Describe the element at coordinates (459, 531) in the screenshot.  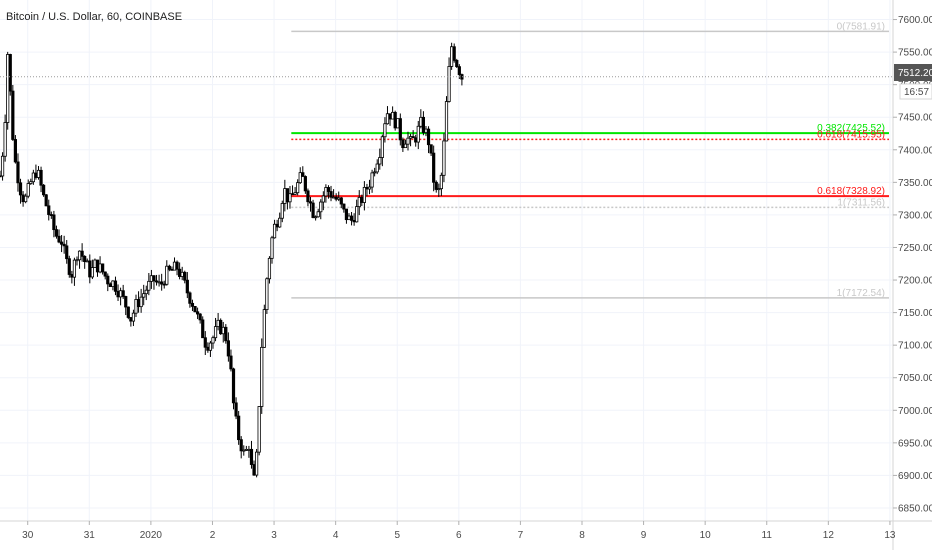
I see `time-axis: 30 31 2020 2 3 4 5 6 7 8 9 10 11 12 13` at that location.